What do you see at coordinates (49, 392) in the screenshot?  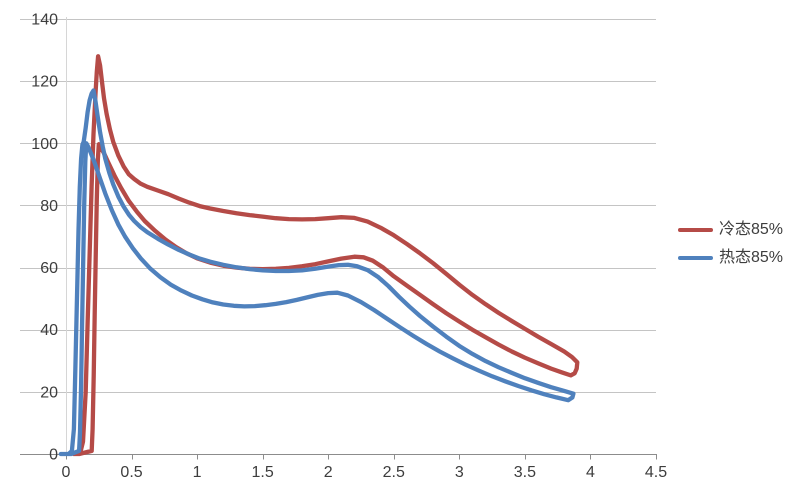 I see `y-tick-label: 20` at bounding box center [49, 392].